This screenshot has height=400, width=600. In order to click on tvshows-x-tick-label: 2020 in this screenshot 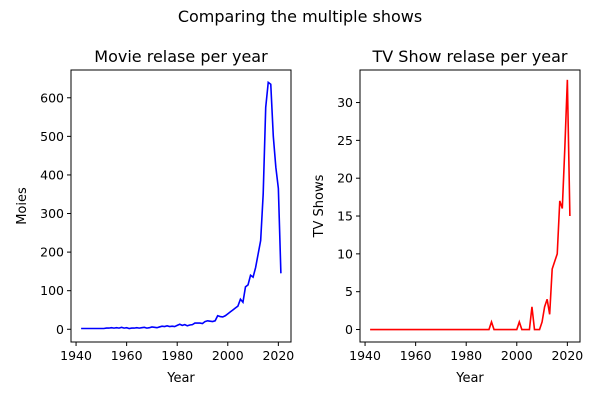, I will do `click(567, 355)`.